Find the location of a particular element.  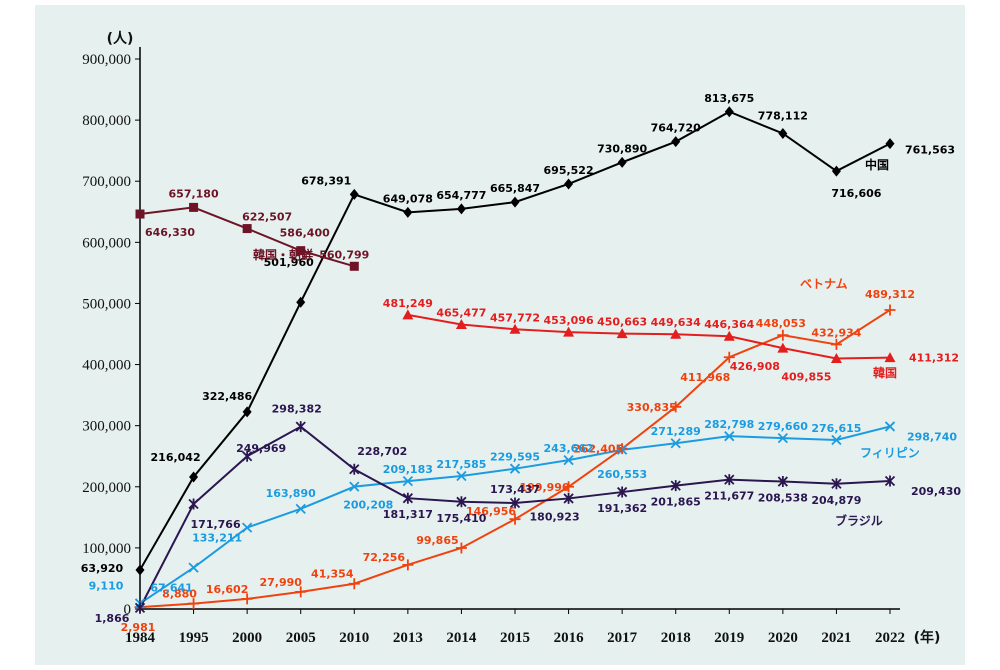

marker-square is located at coordinates (354, 266).